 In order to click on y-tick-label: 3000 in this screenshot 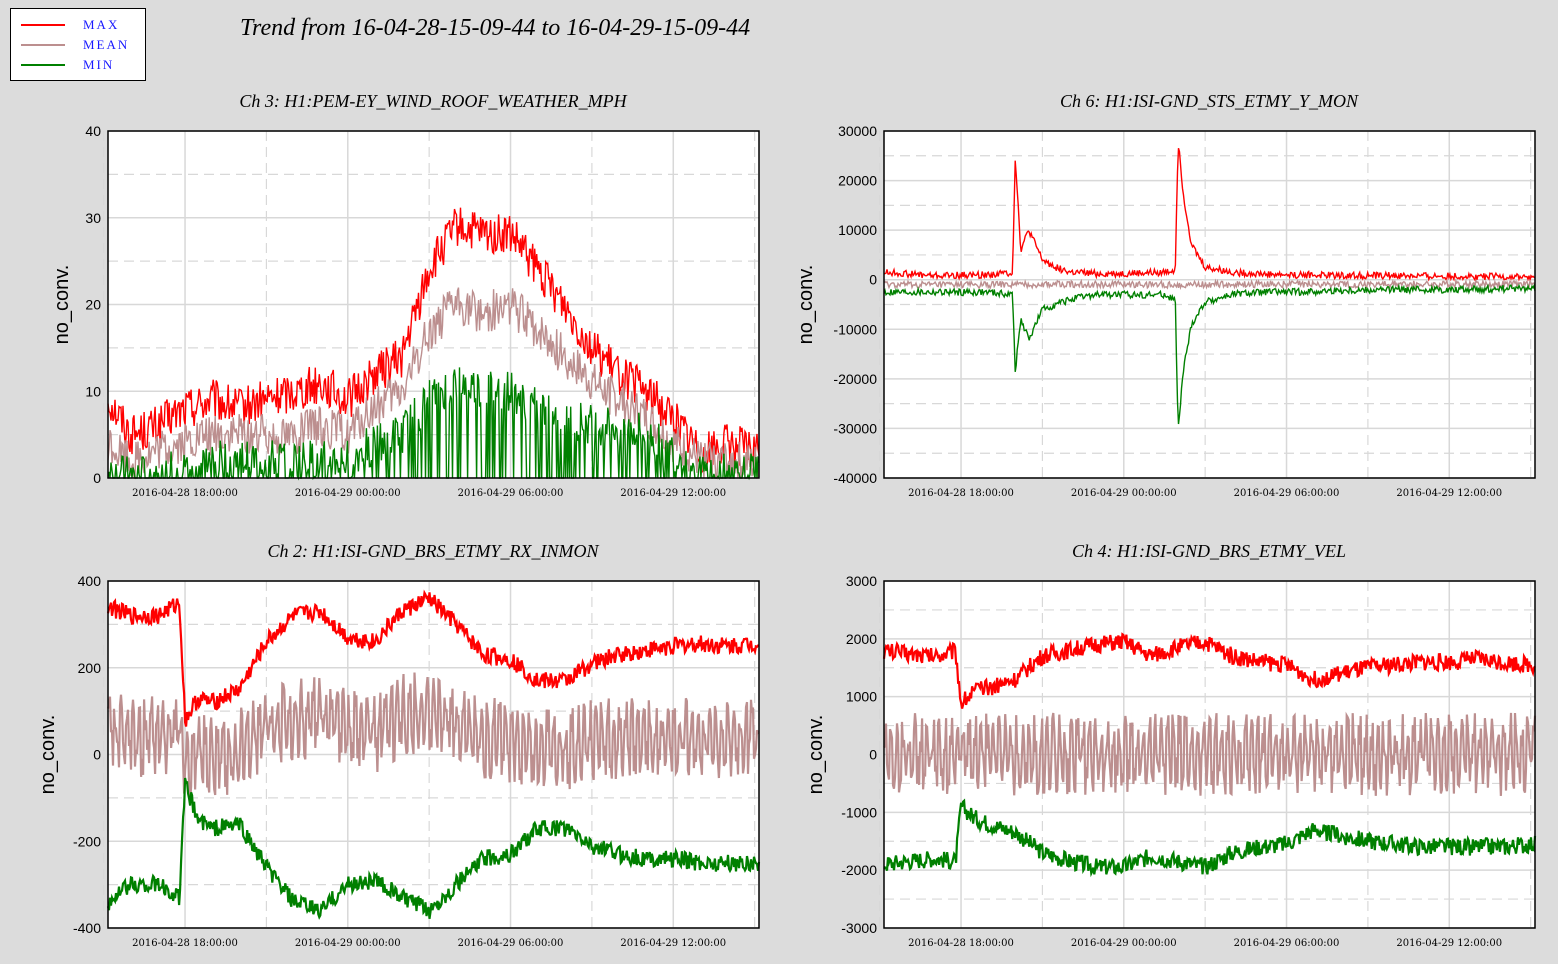, I will do `click(861, 581)`.